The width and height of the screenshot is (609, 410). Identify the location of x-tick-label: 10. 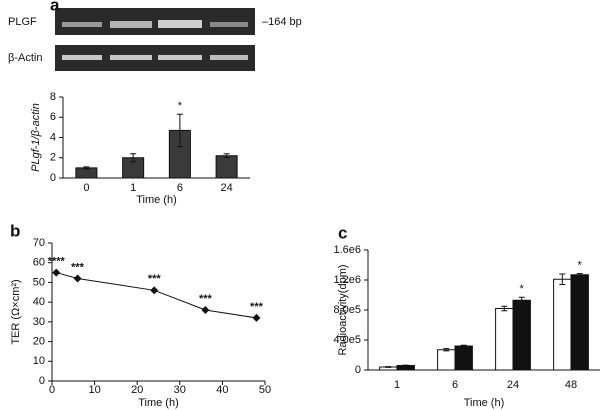
(94, 390).